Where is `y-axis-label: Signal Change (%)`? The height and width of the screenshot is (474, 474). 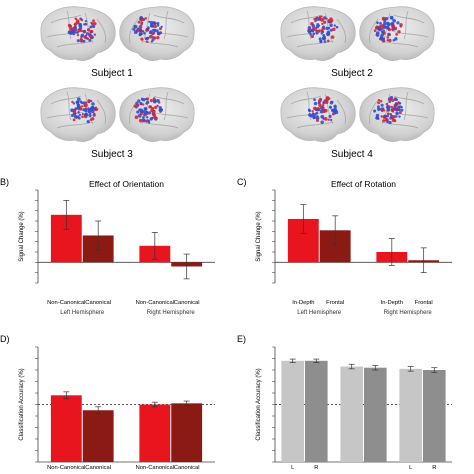 y-axis-label: Signal Change (%) is located at coordinates (259, 236).